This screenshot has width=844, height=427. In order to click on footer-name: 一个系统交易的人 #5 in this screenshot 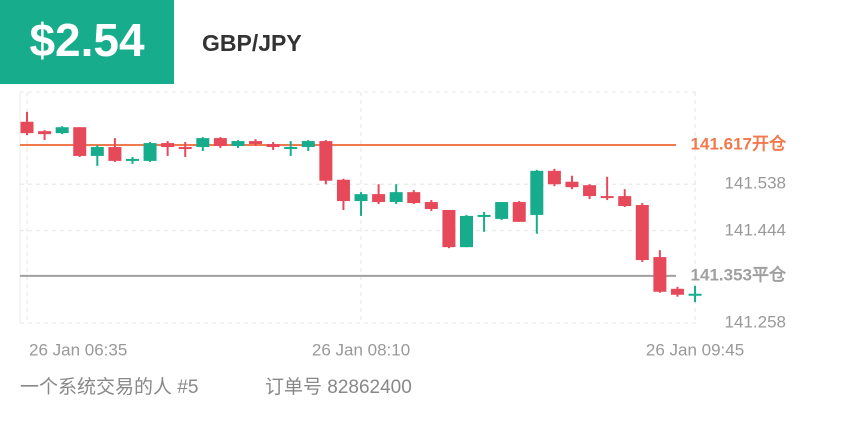, I will do `click(109, 387)`.